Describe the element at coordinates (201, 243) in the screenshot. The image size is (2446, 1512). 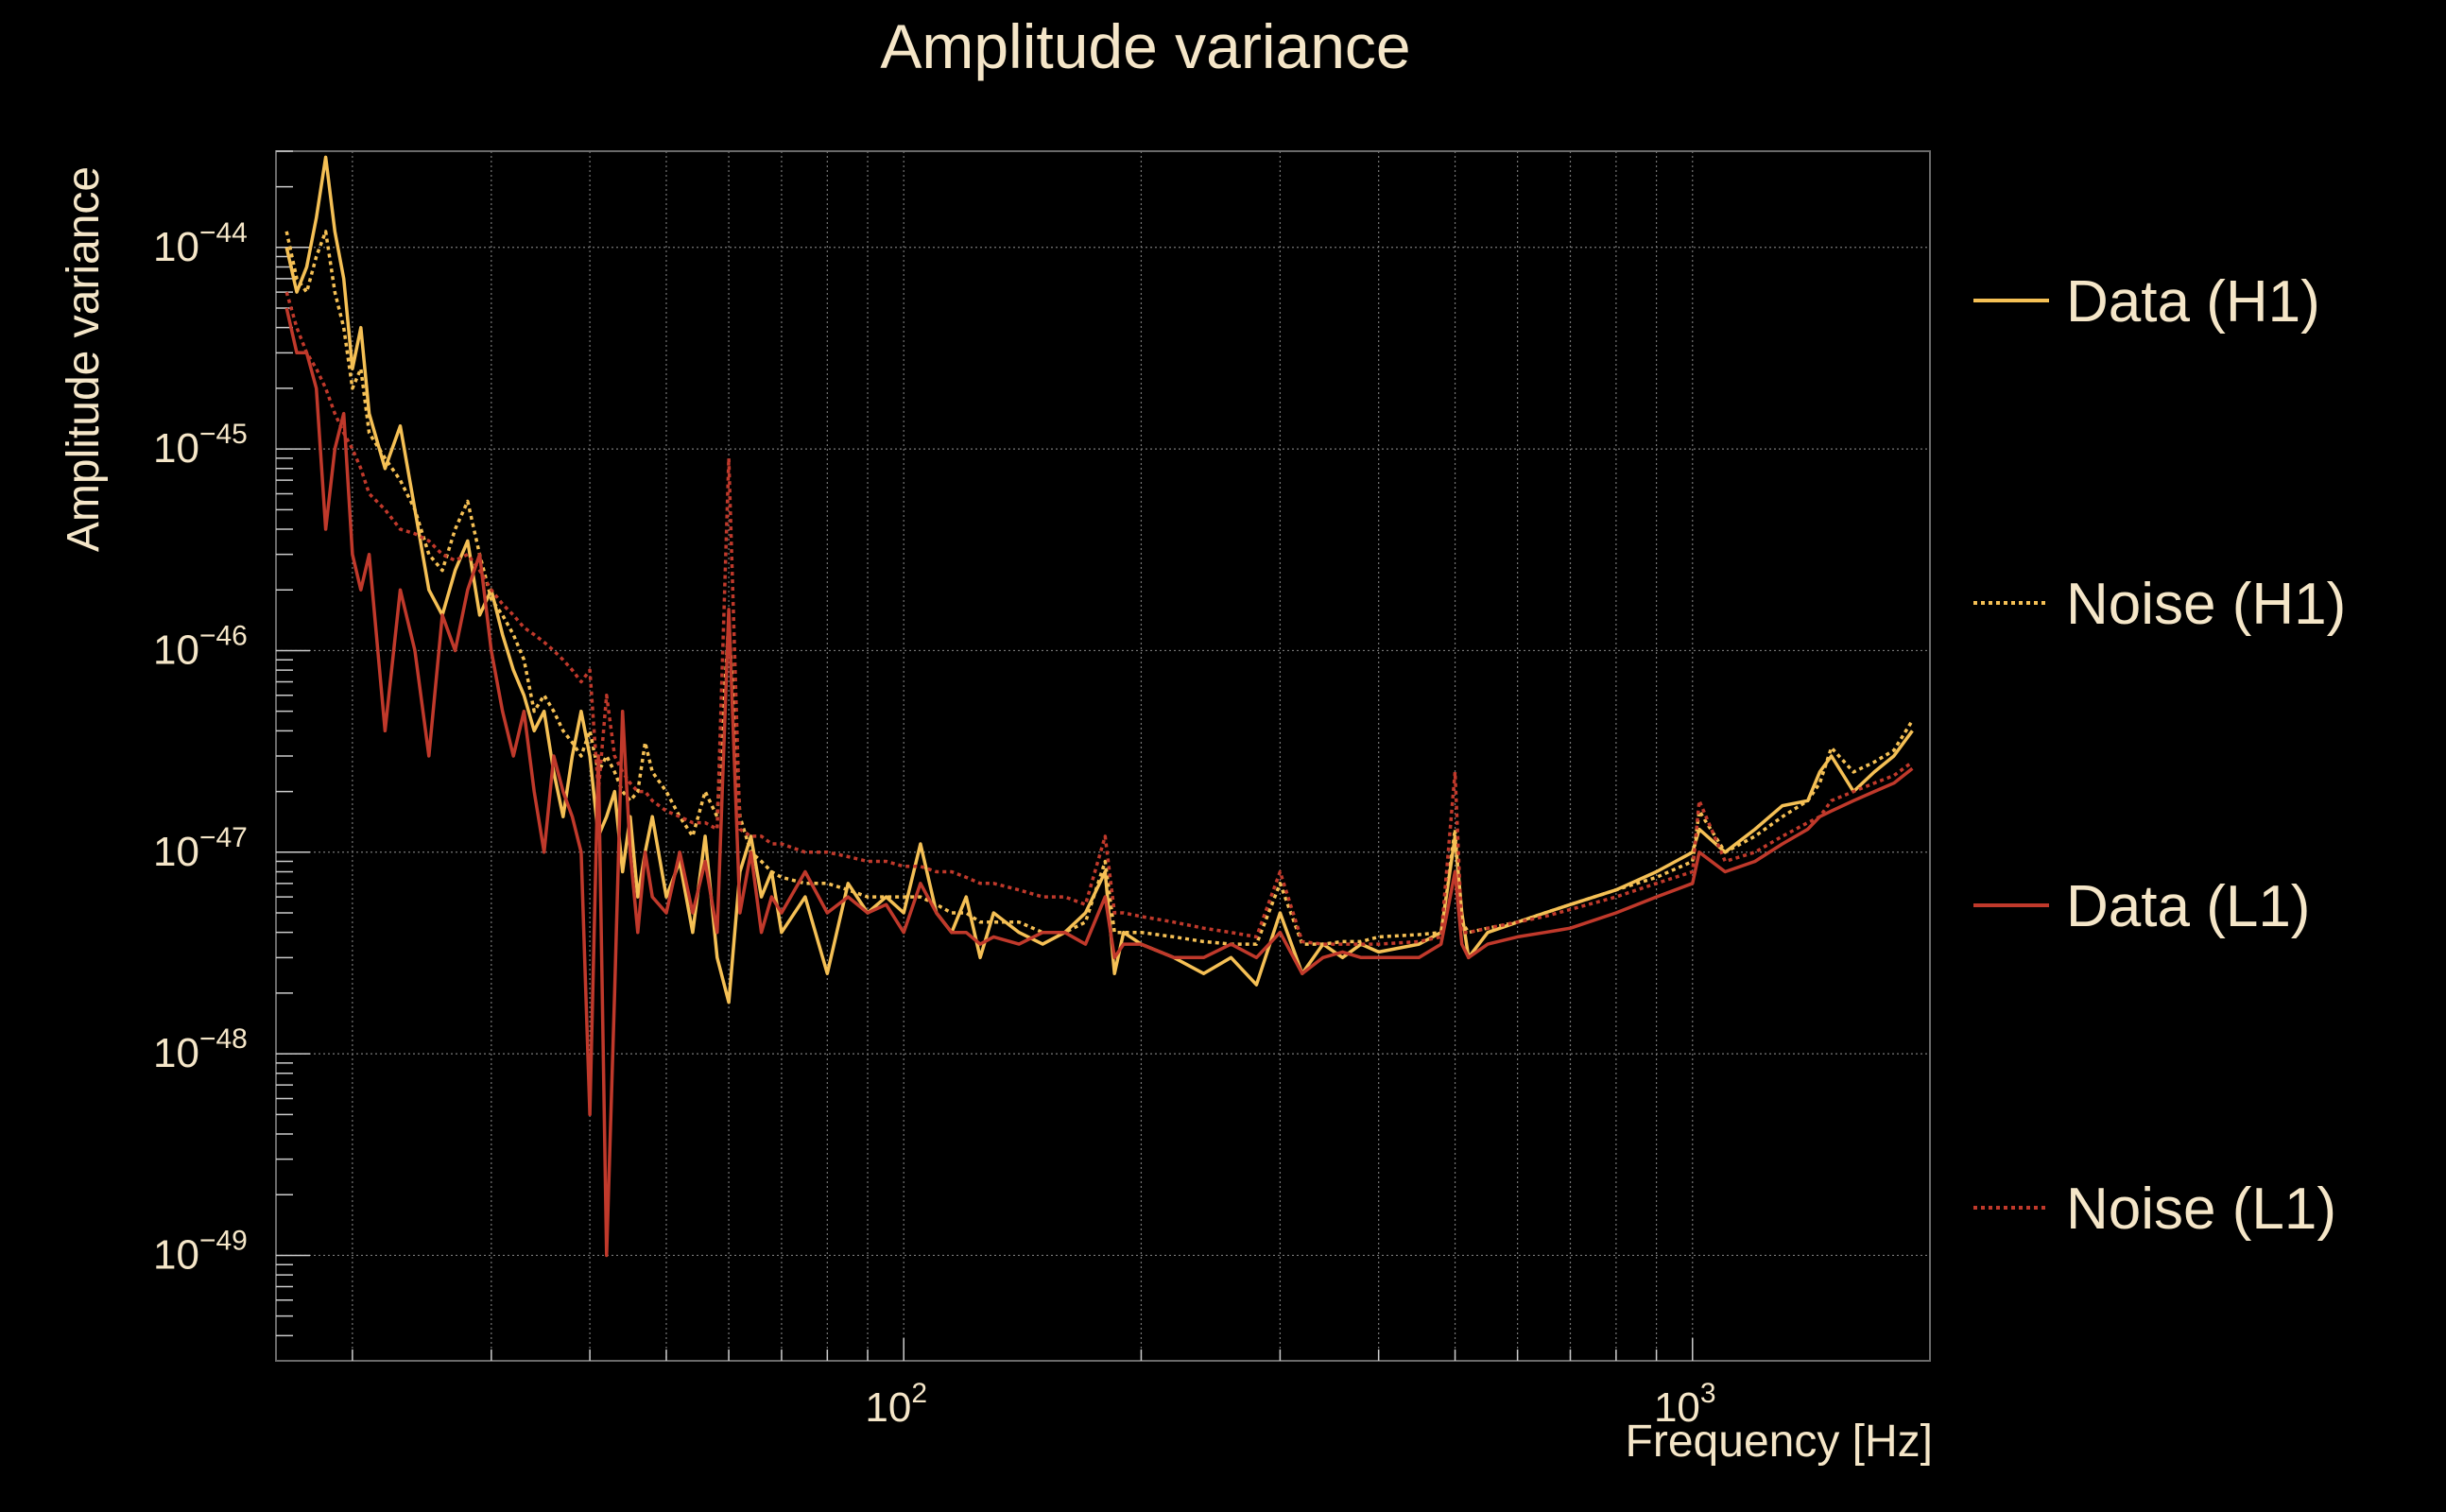
I see `y-tick-label: 10−44` at that location.